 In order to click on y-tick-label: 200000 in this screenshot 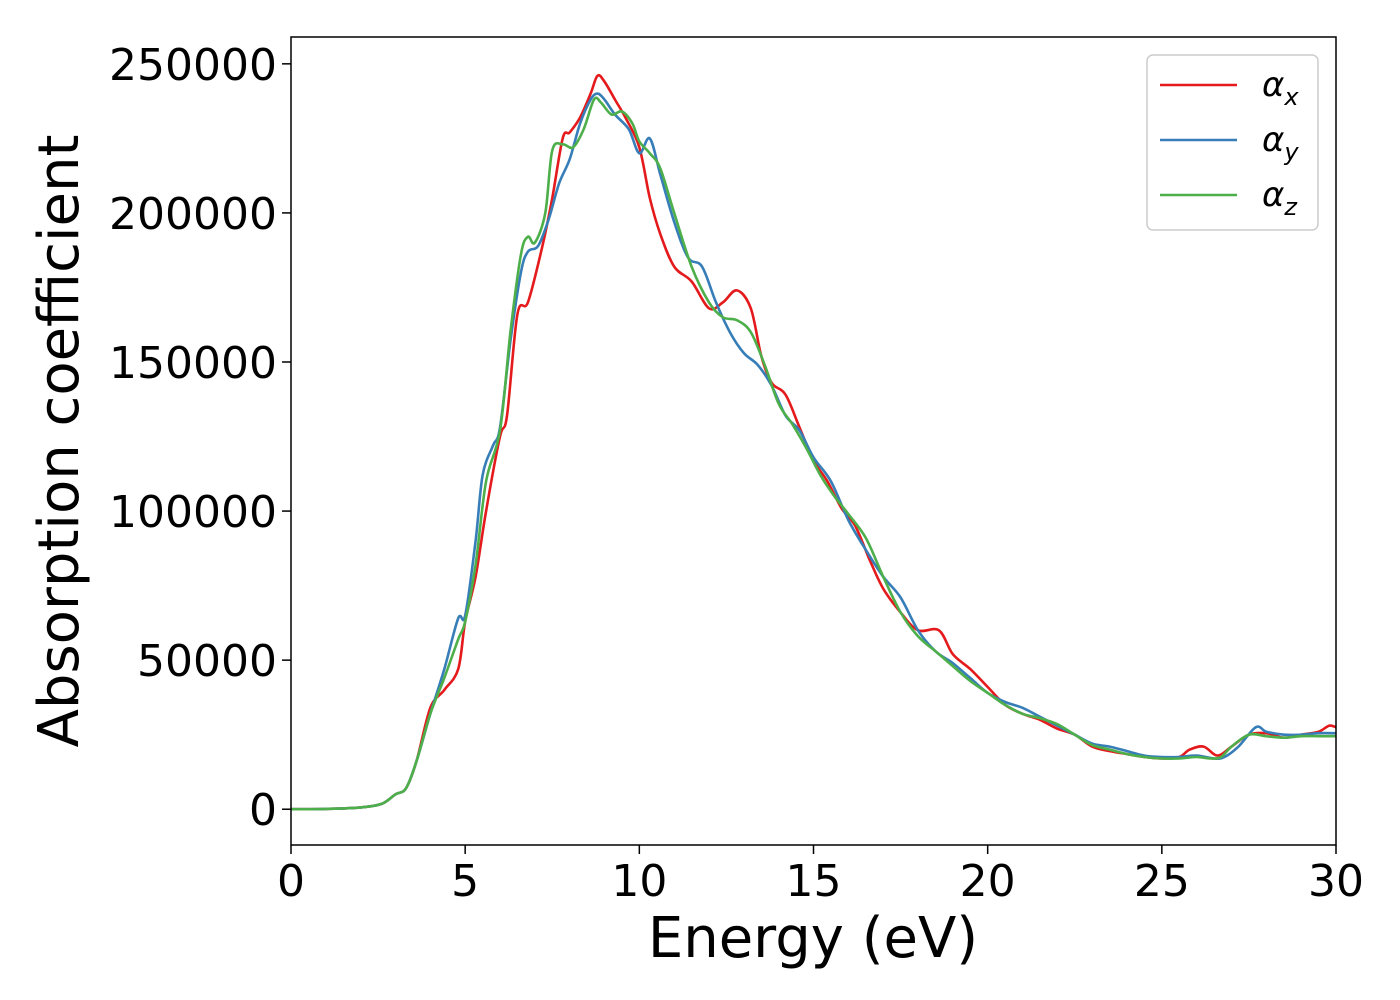, I will do `click(193, 214)`.